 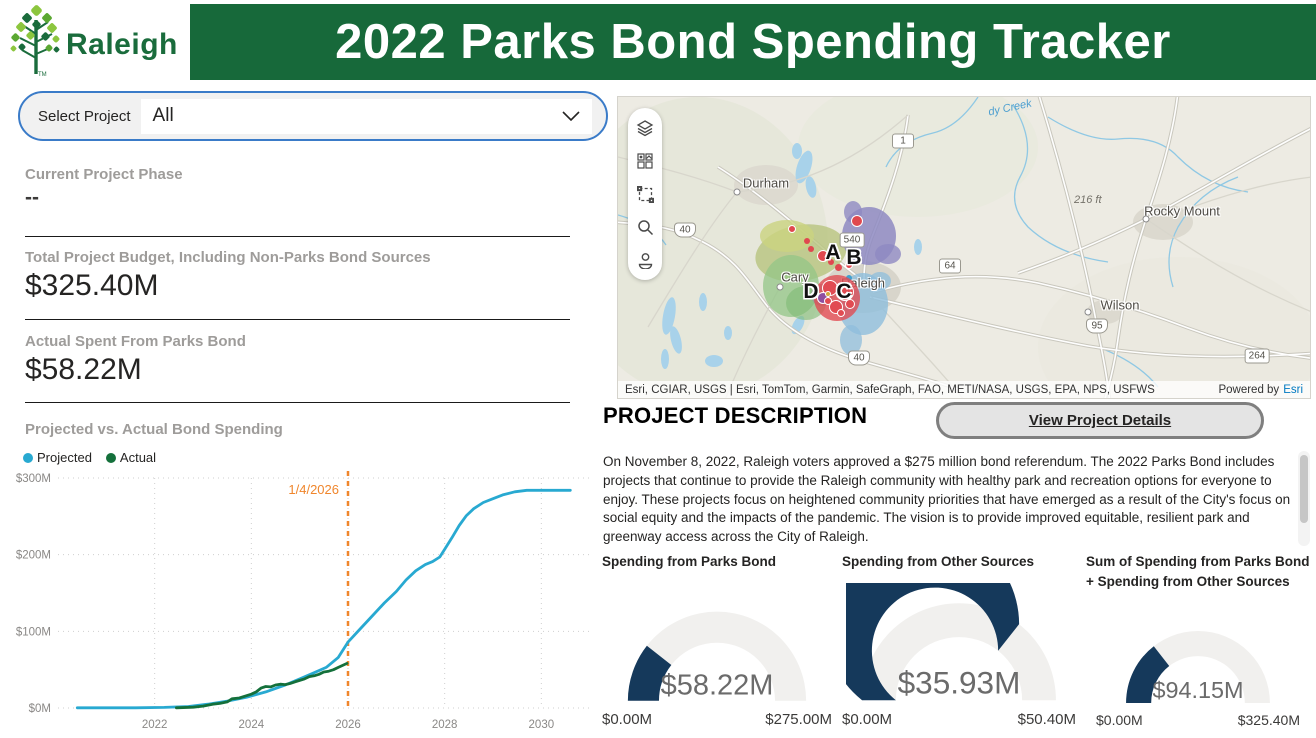 What do you see at coordinates (40, 709) in the screenshot?
I see `svg-text: $0M` at bounding box center [40, 709].